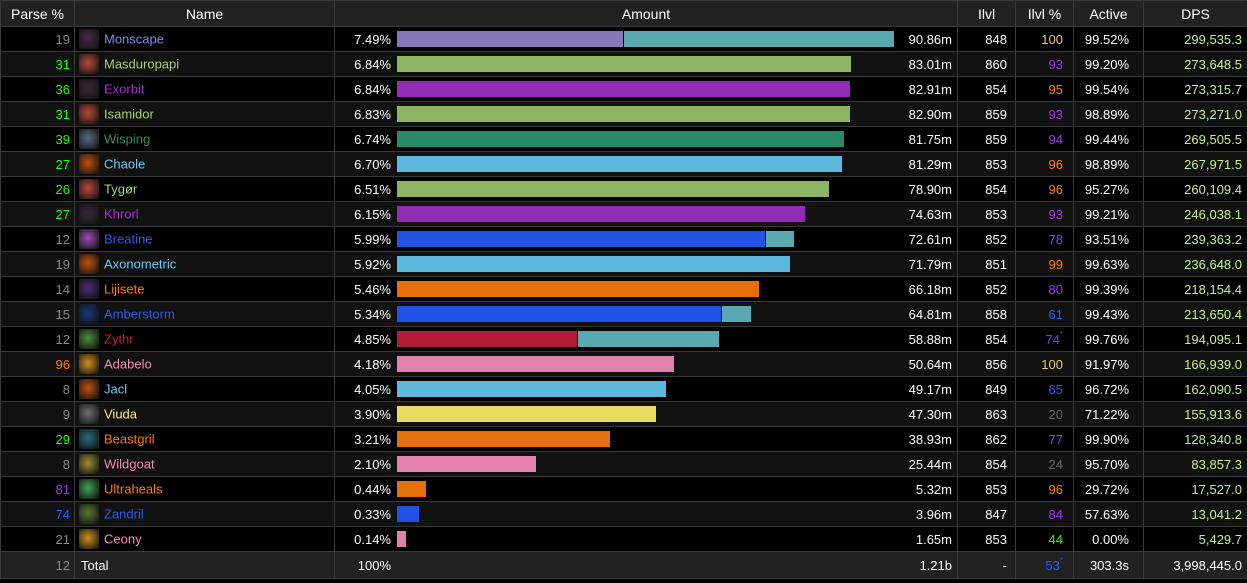  I want to click on header-active: Active, so click(1108, 13).